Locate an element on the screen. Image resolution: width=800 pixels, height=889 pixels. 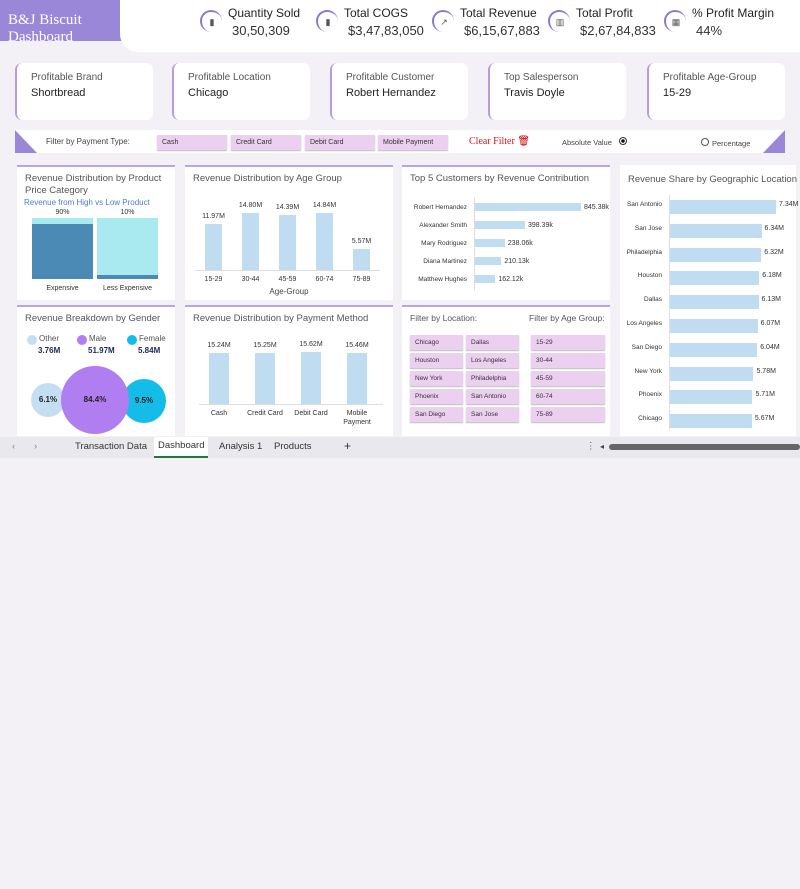
age-filter-label: Filter by Age Group: is located at coordinates (567, 318).